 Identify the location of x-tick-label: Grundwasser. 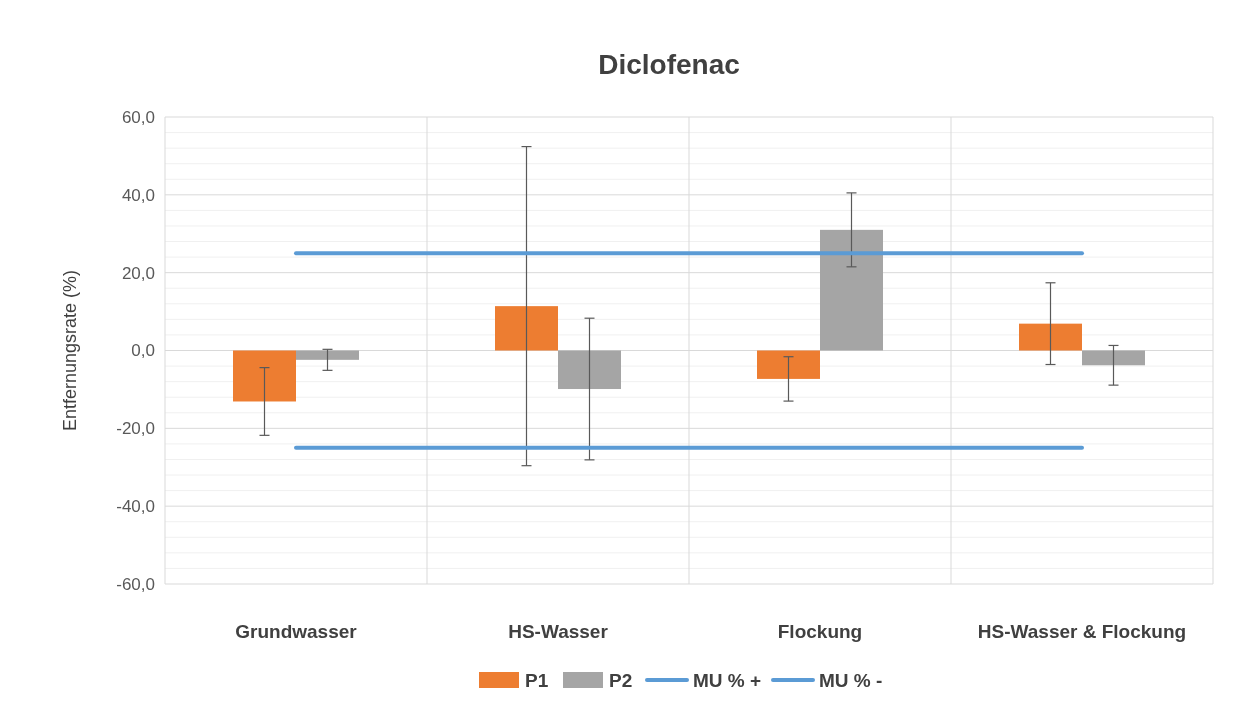
(296, 631).